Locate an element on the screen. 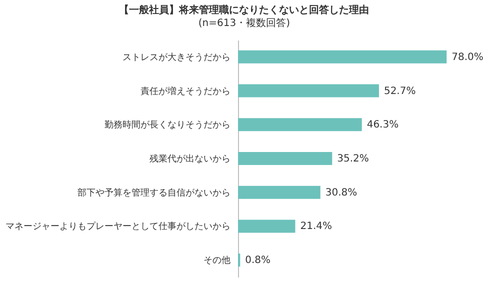 The height and width of the screenshot is (282, 490). y-tick-label: 責任が増えそうだから is located at coordinates (185, 91).